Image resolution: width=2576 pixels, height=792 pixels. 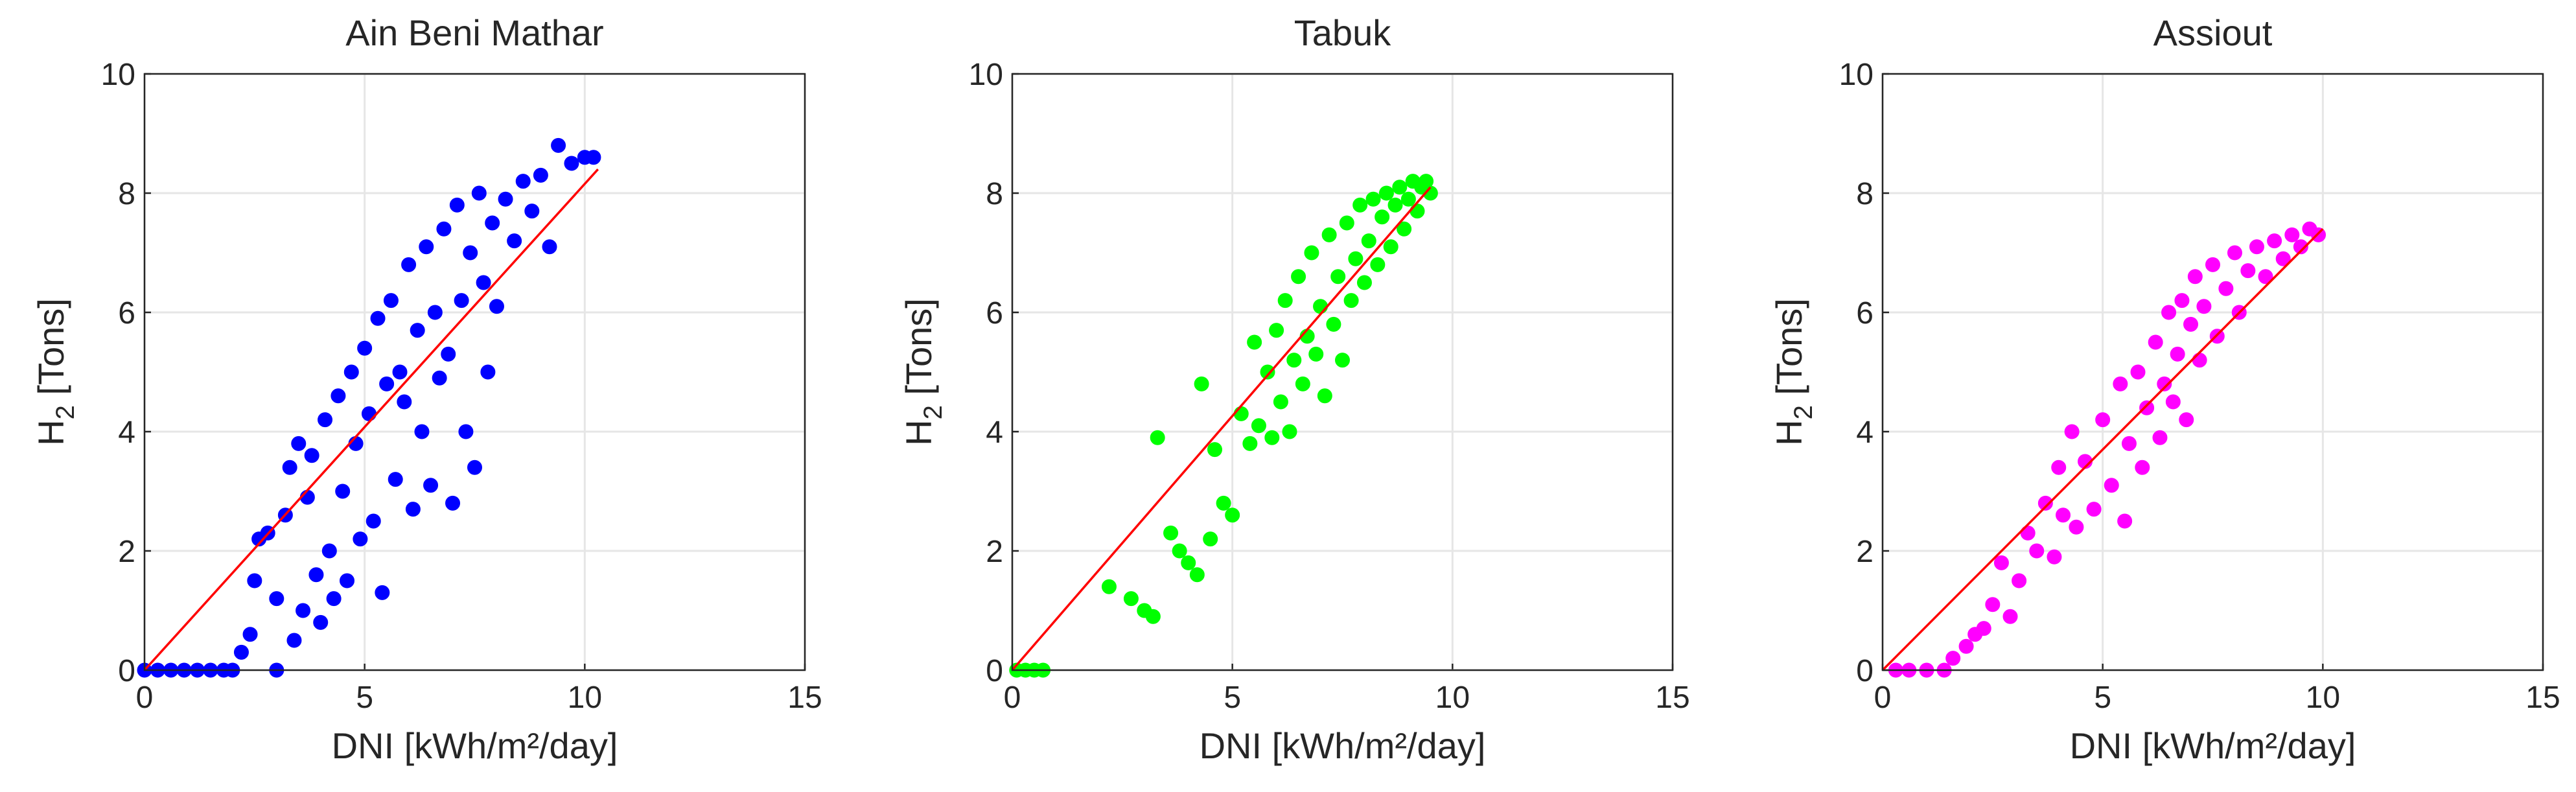 What do you see at coordinates (474, 32) in the screenshot?
I see `chart-title: Ain Beni Mathar` at bounding box center [474, 32].